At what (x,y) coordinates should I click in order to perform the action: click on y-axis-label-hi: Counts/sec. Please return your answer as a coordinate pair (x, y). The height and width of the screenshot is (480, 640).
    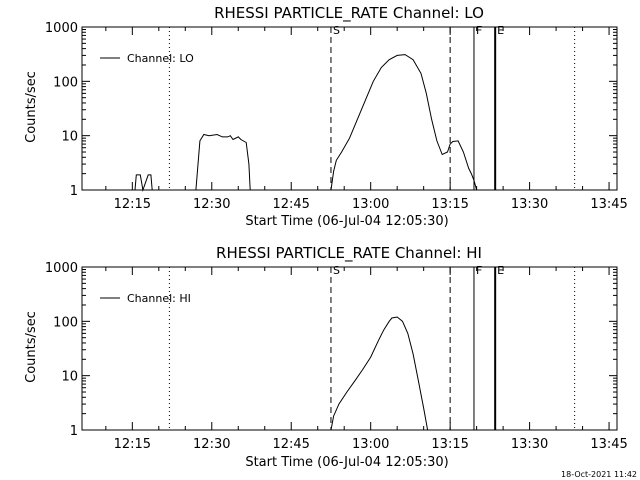
    Looking at the image, I should click on (31, 347).